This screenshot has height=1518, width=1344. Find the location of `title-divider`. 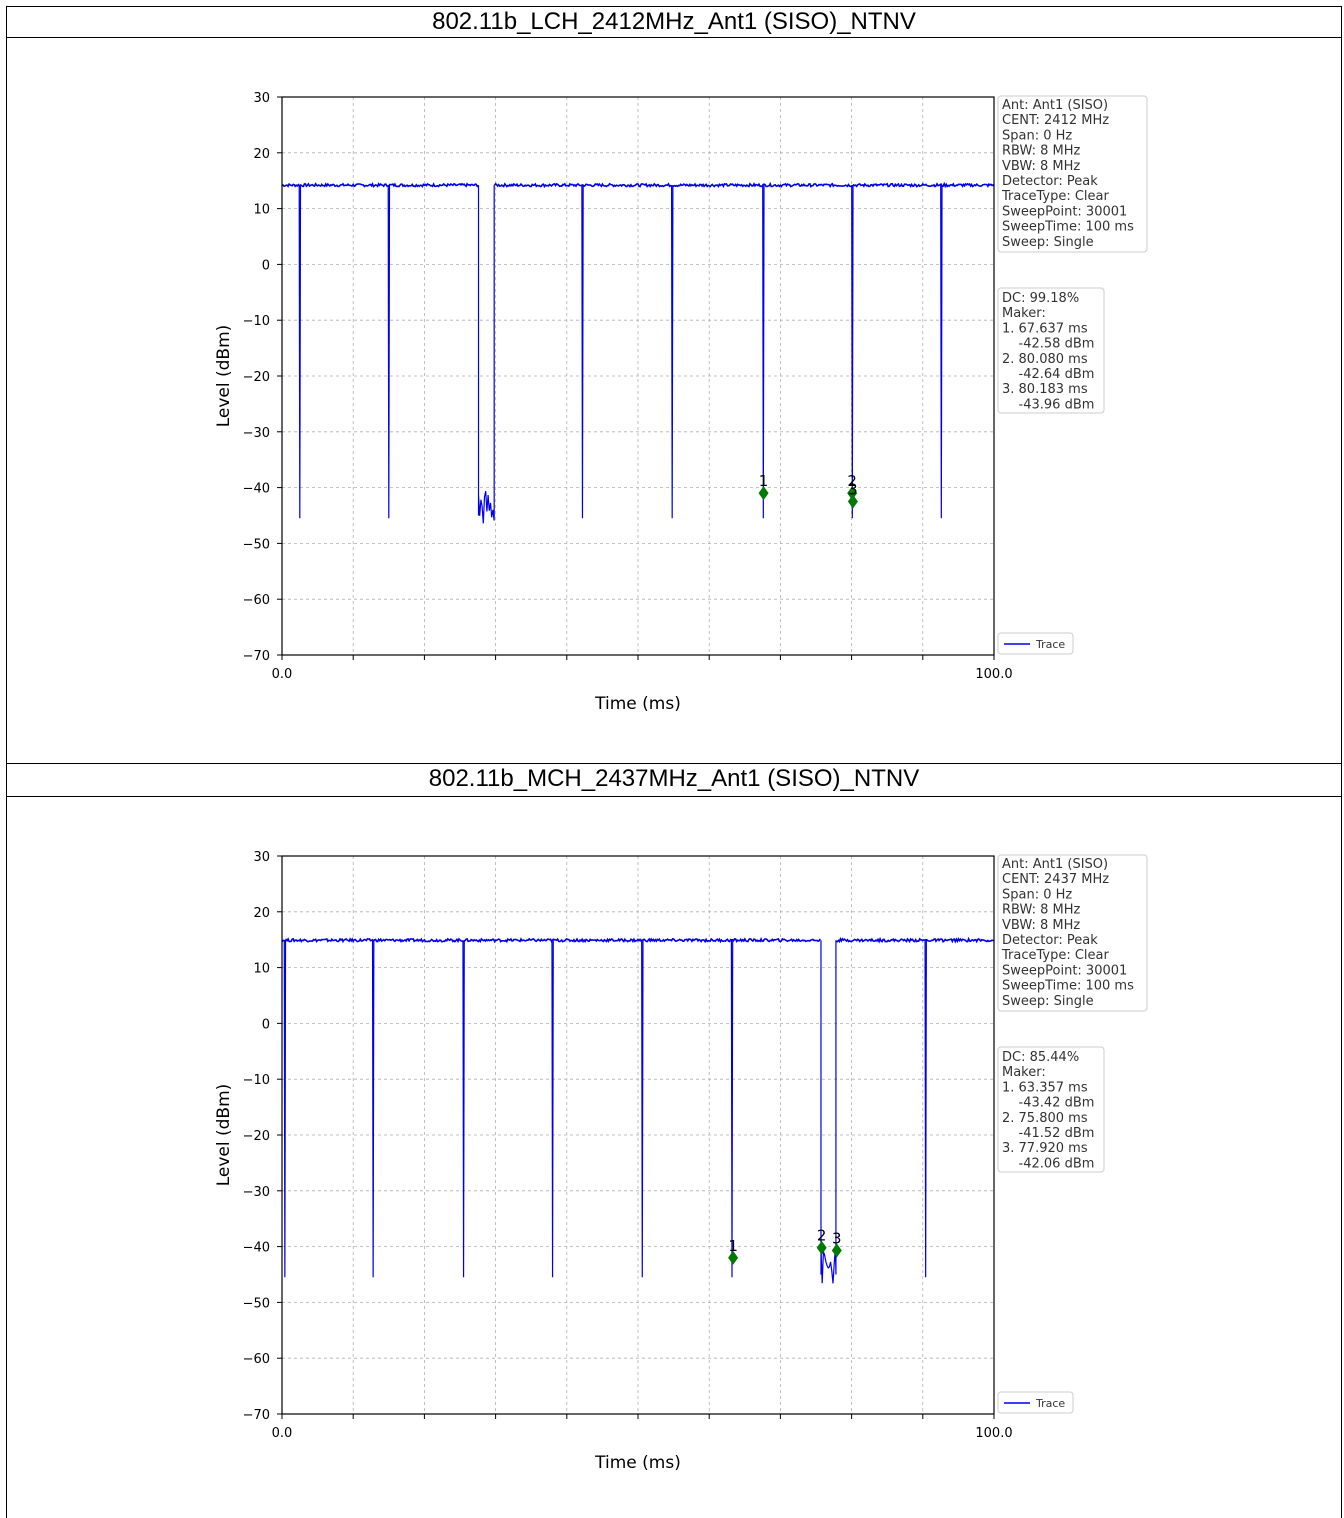

title-divider is located at coordinates (674, 37).